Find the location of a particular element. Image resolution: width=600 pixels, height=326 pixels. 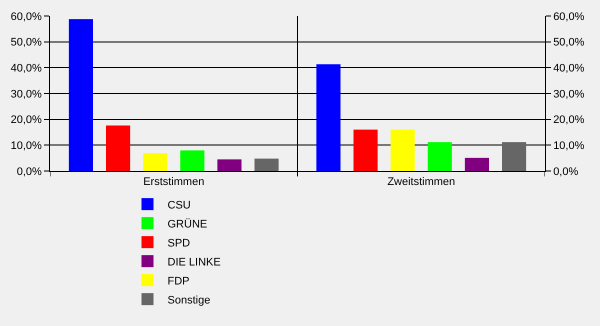

y-tick-label: 20,0% is located at coordinates (26, 120).